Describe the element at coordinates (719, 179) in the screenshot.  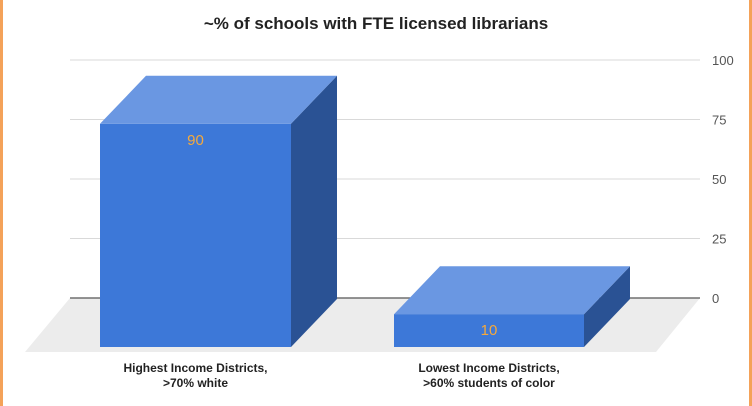
I see `y-tick-label: 50` at that location.